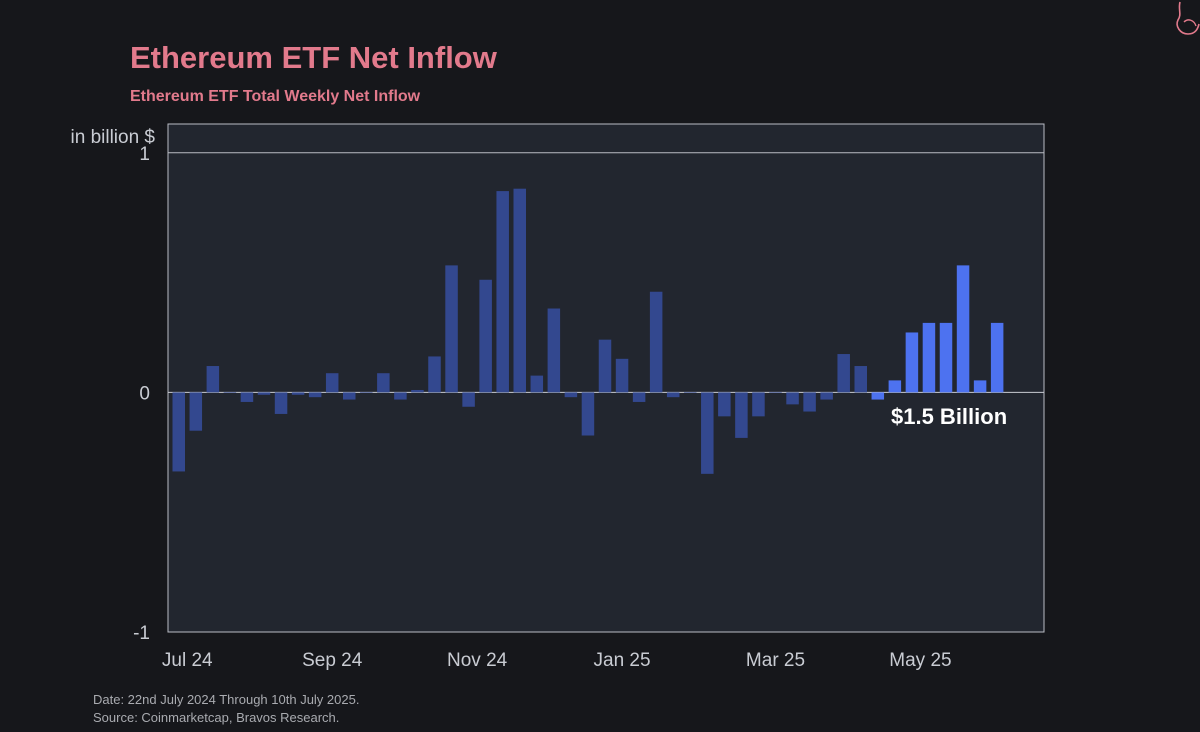 Image resolution: width=1200 pixels, height=732 pixels. Describe the element at coordinates (144, 154) in the screenshot. I see `y-tick-label: 1` at that location.